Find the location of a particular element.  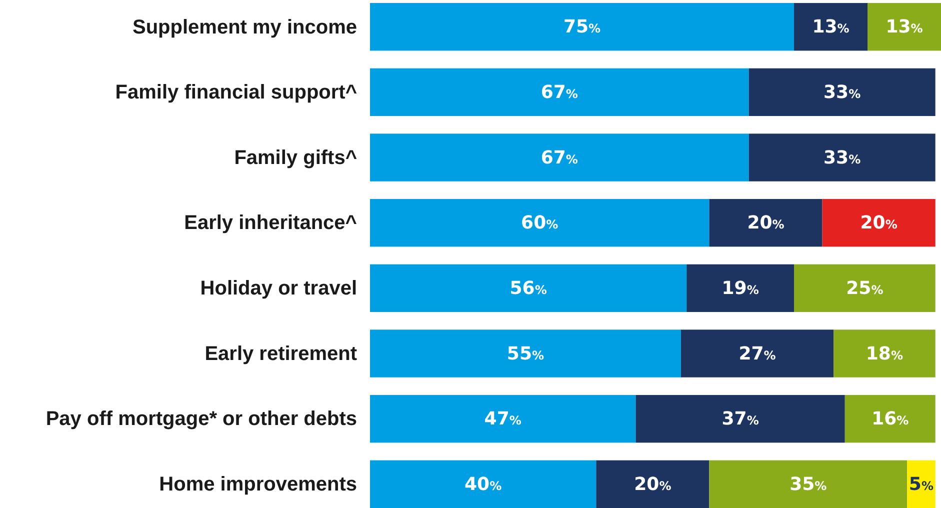

data-label: 25% is located at coordinates (865, 288).